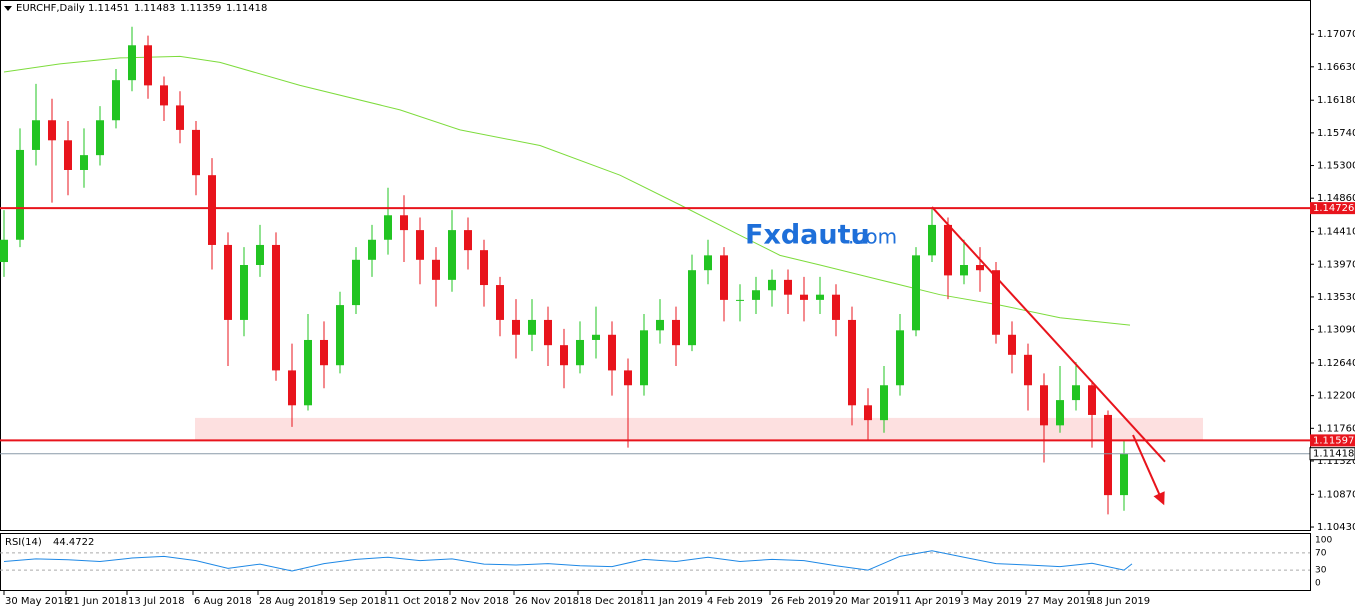 The image size is (1355, 609). What do you see at coordinates (568, 561) in the screenshot?
I see `rsi-line` at bounding box center [568, 561].